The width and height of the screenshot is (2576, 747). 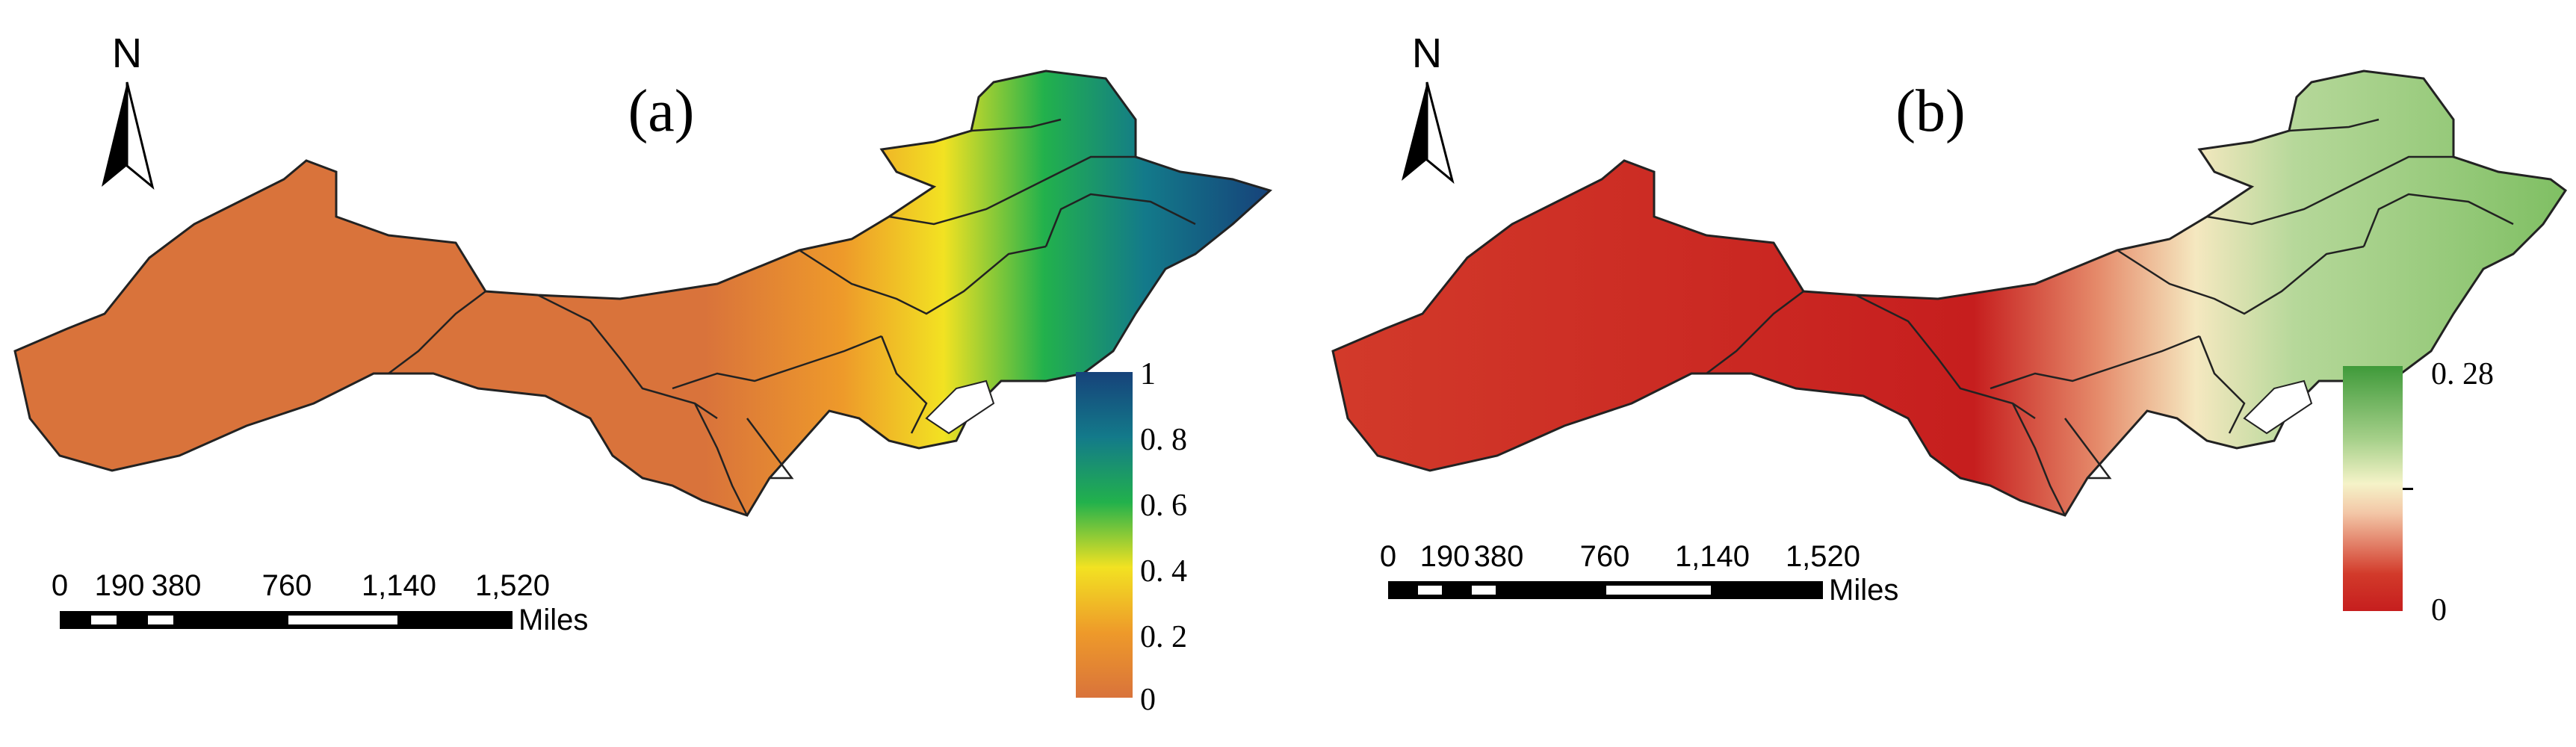 What do you see at coordinates (1499, 556) in the screenshot?
I see `scale-tick-b-2: 380` at bounding box center [1499, 556].